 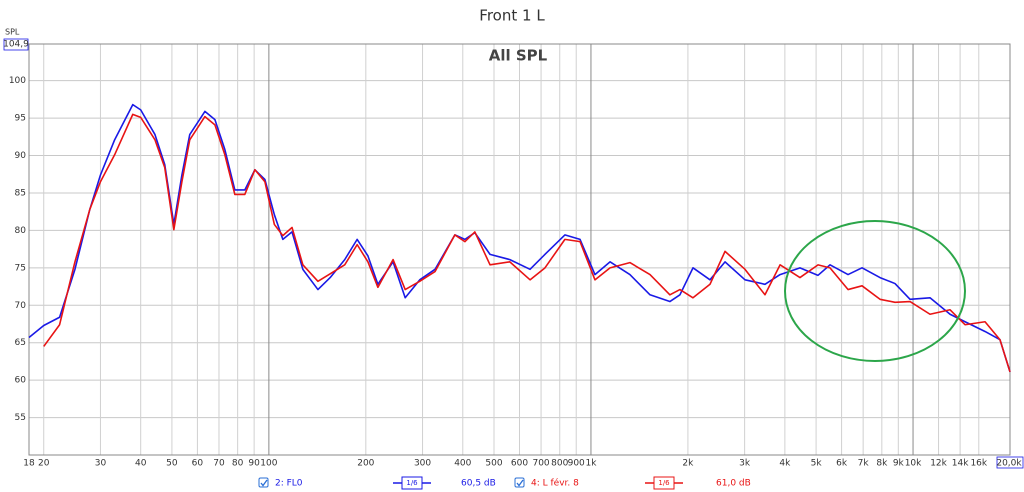 I want to click on x-tick-label: 1k, so click(x=591, y=464).